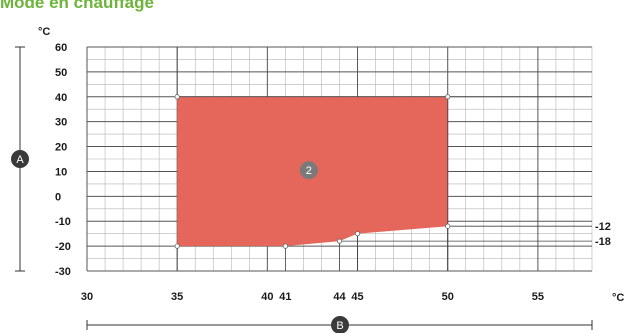  Describe the element at coordinates (357, 297) in the screenshot. I see `x-tick-label: 45` at that location.